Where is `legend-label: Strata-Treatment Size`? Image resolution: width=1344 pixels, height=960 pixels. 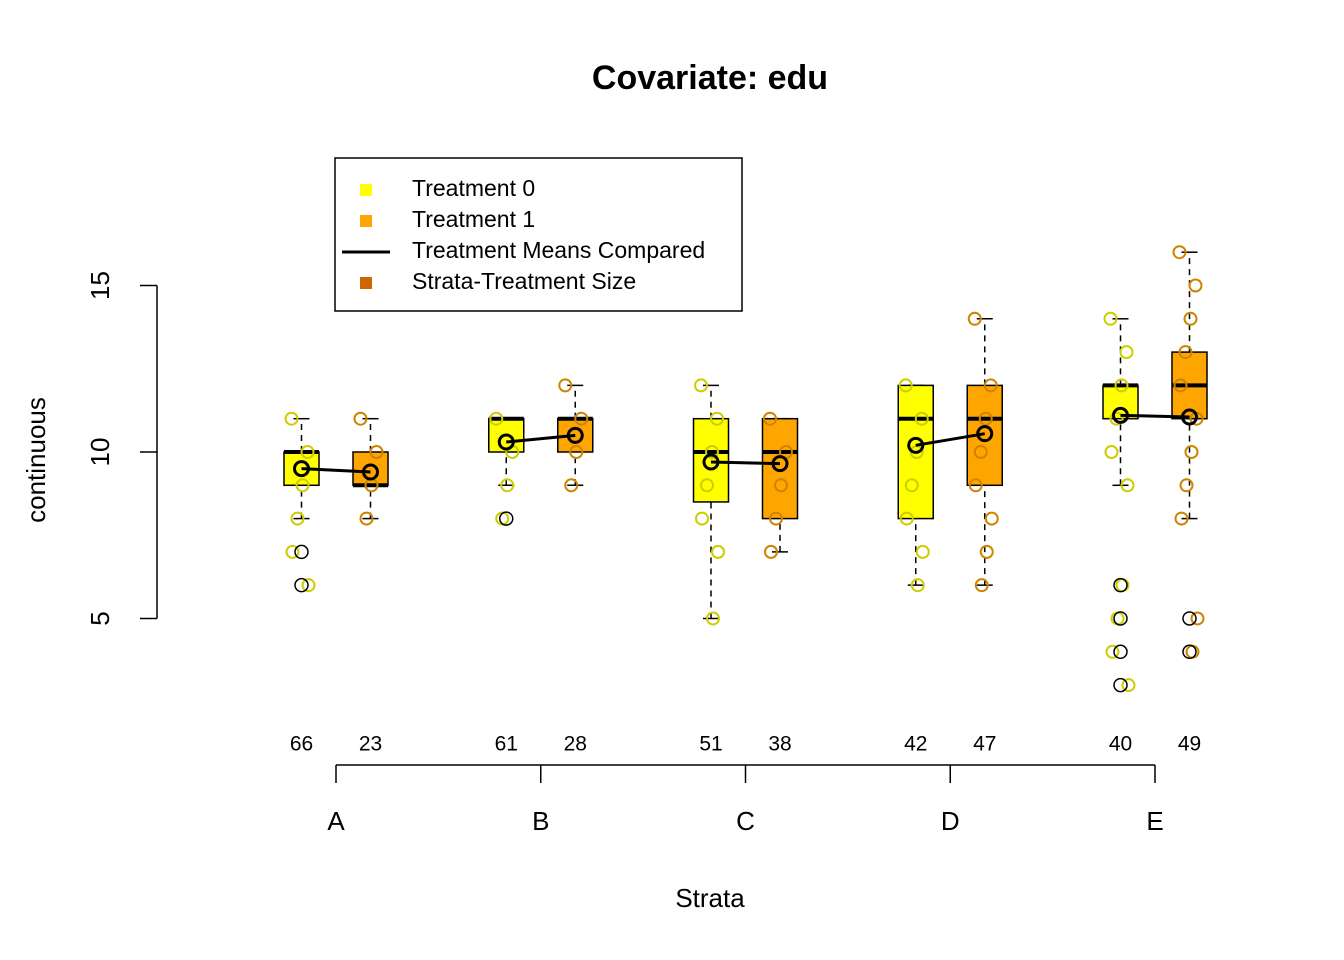 legend-label: Strata-Treatment Size is located at coordinates (524, 281).